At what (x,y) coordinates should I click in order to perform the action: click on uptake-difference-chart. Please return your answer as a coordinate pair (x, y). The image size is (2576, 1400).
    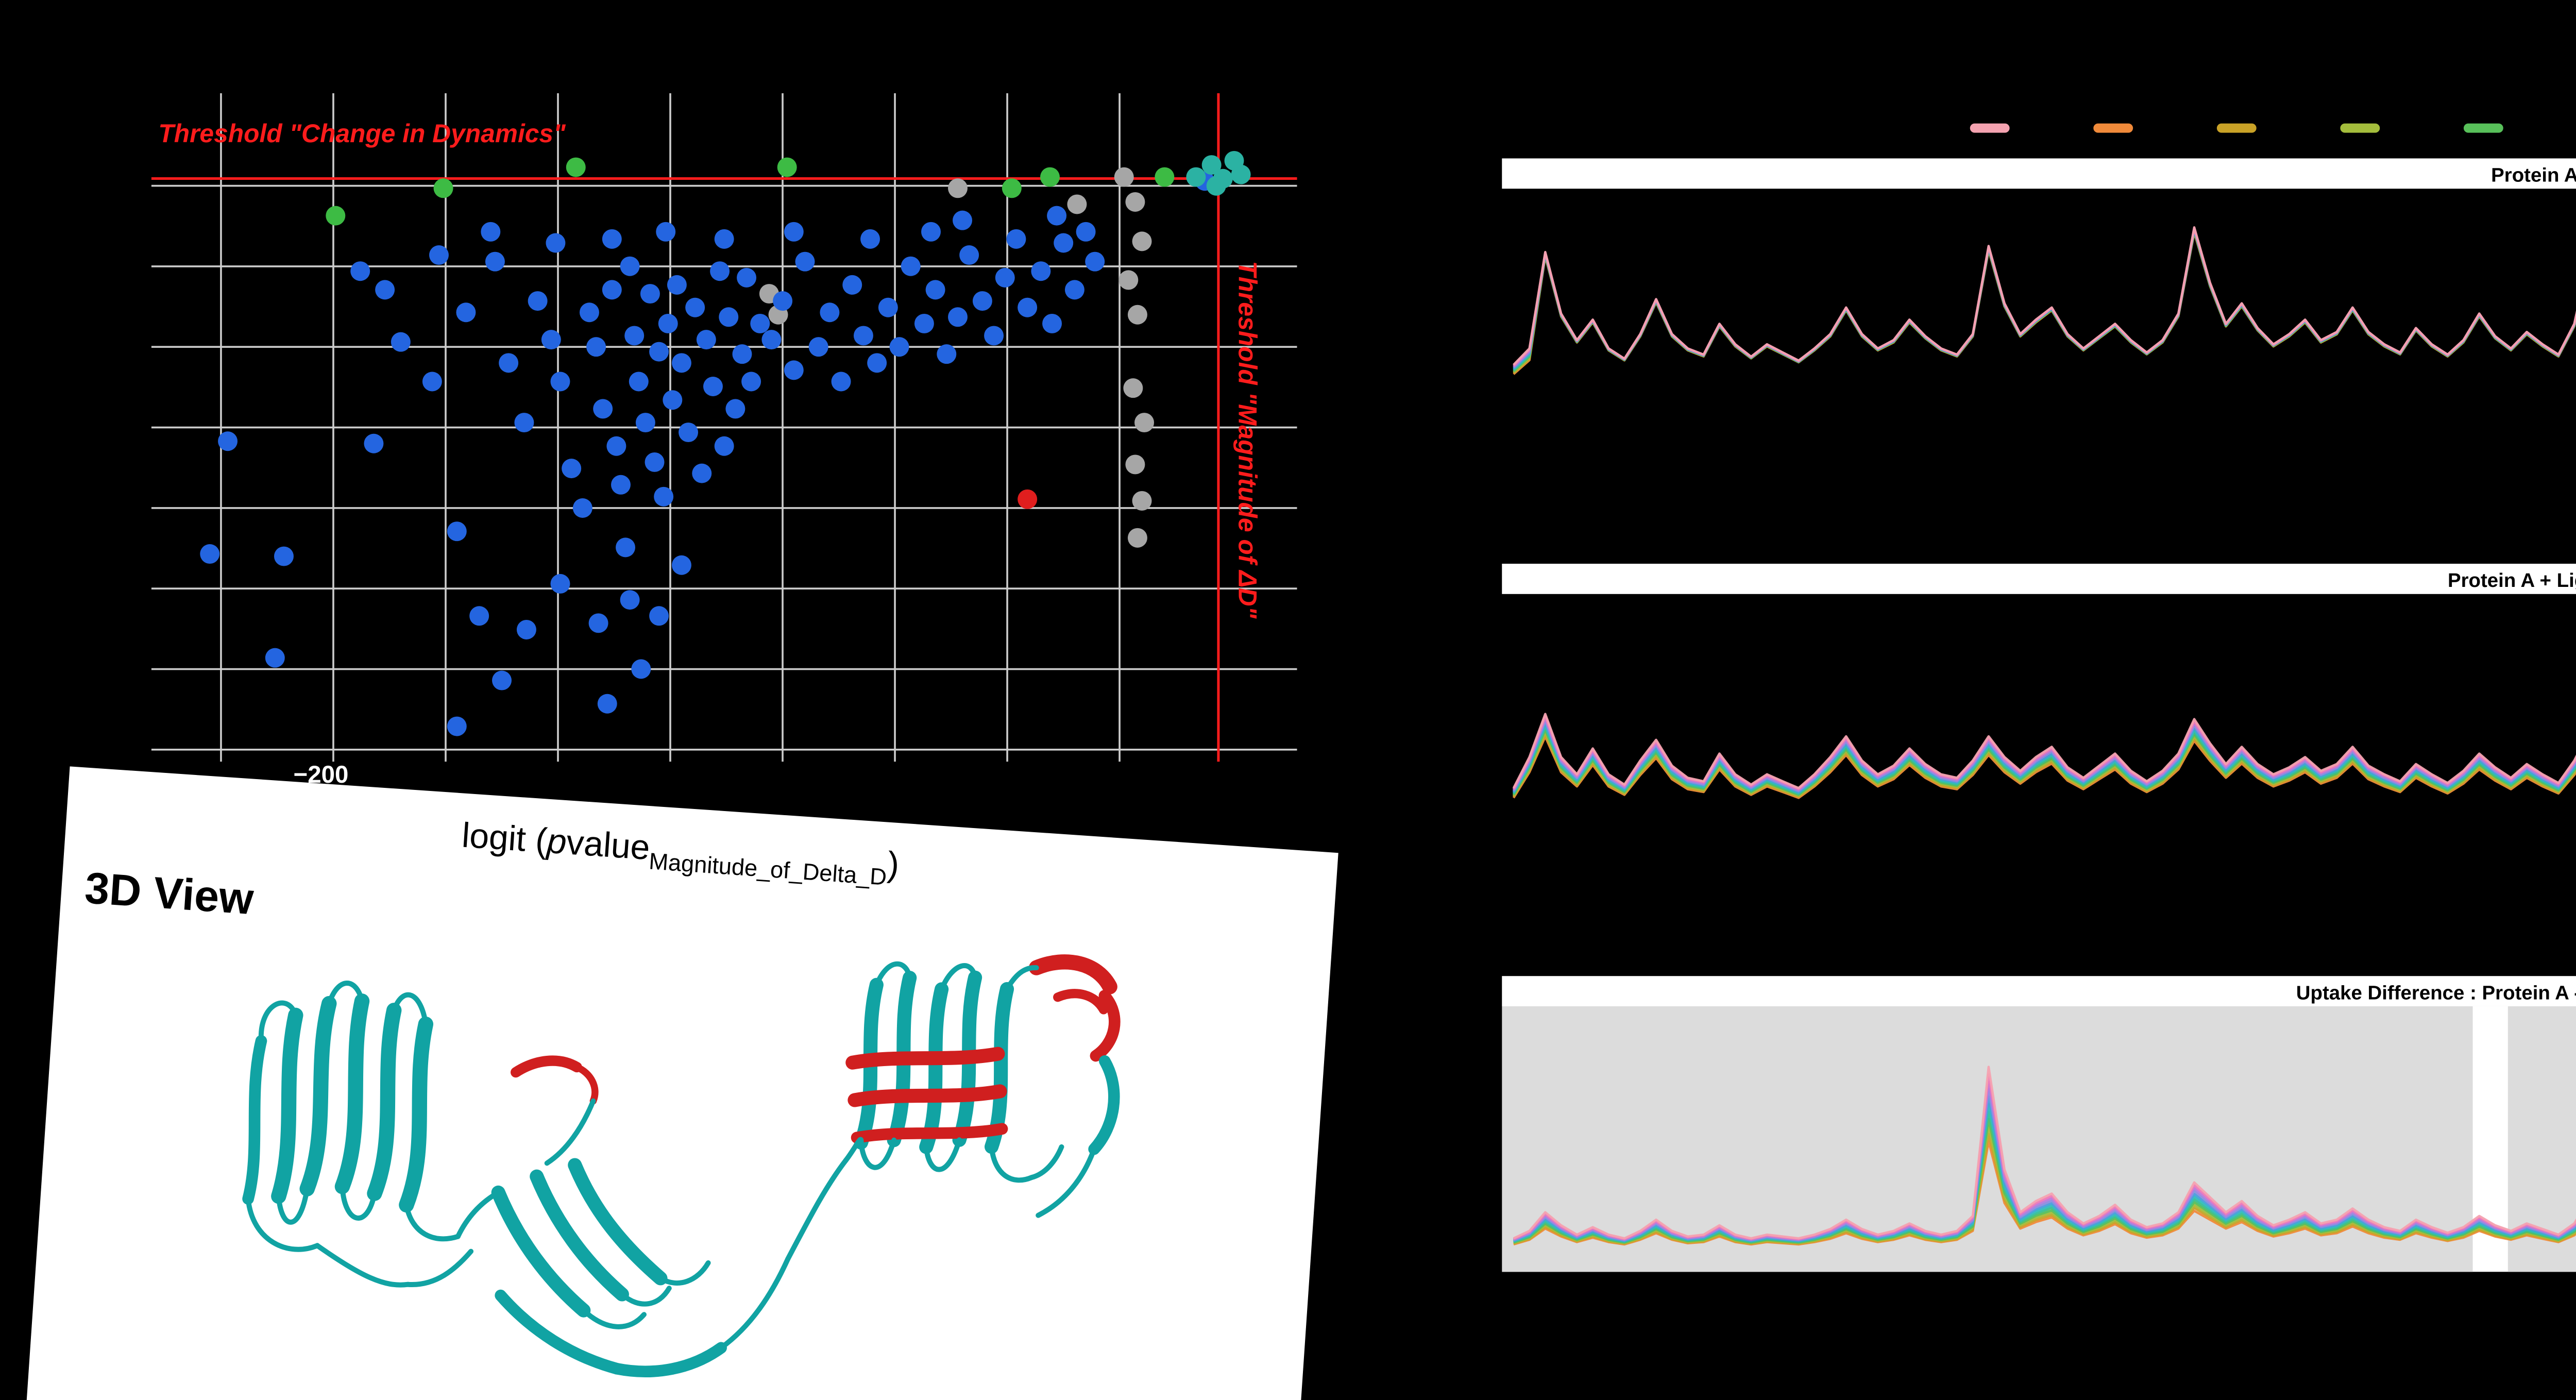
    Looking at the image, I should click on (2039, 1139).